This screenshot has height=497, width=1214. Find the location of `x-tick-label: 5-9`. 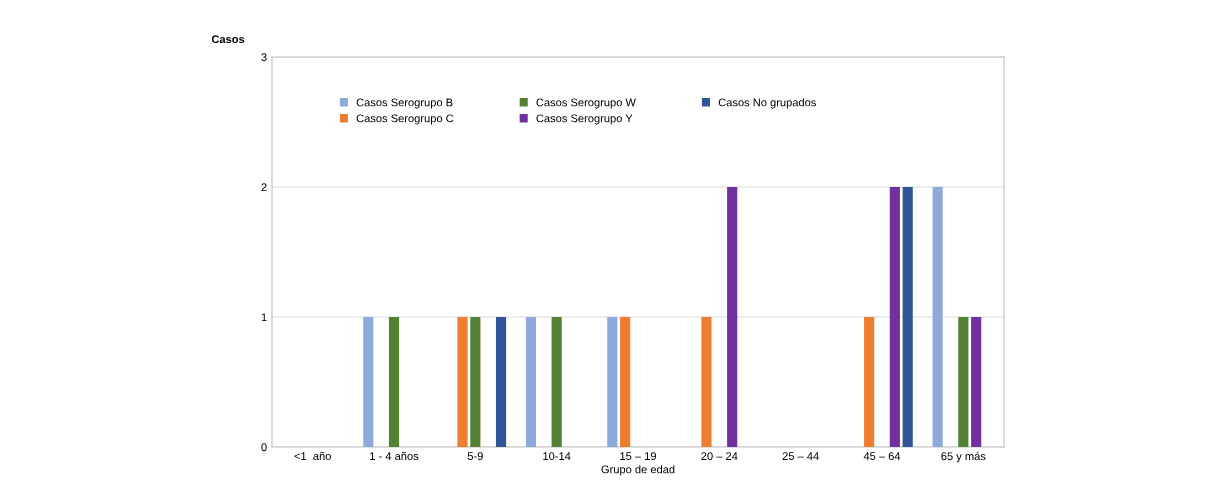

x-tick-label: 5-9 is located at coordinates (475, 456).